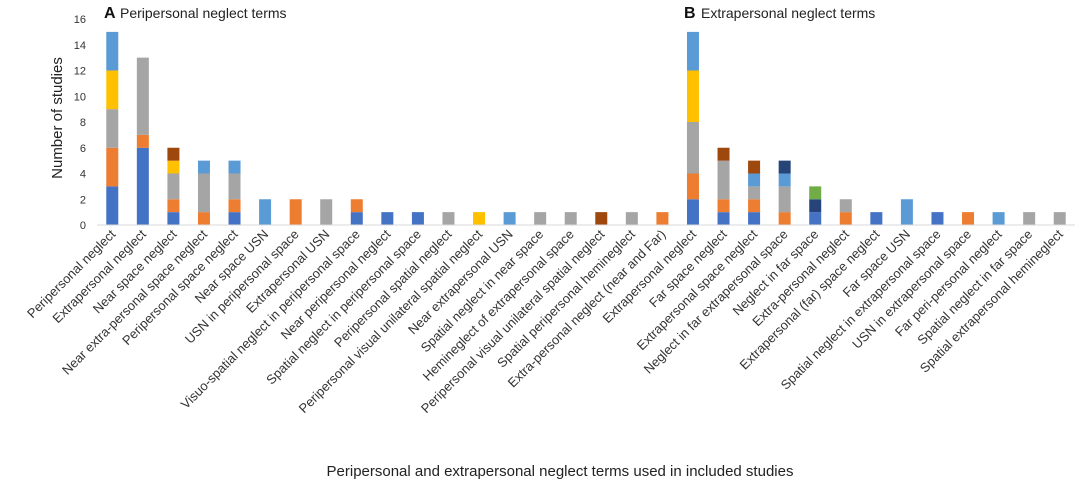  What do you see at coordinates (83, 200) in the screenshot?
I see `y-tick-label: 2` at bounding box center [83, 200].